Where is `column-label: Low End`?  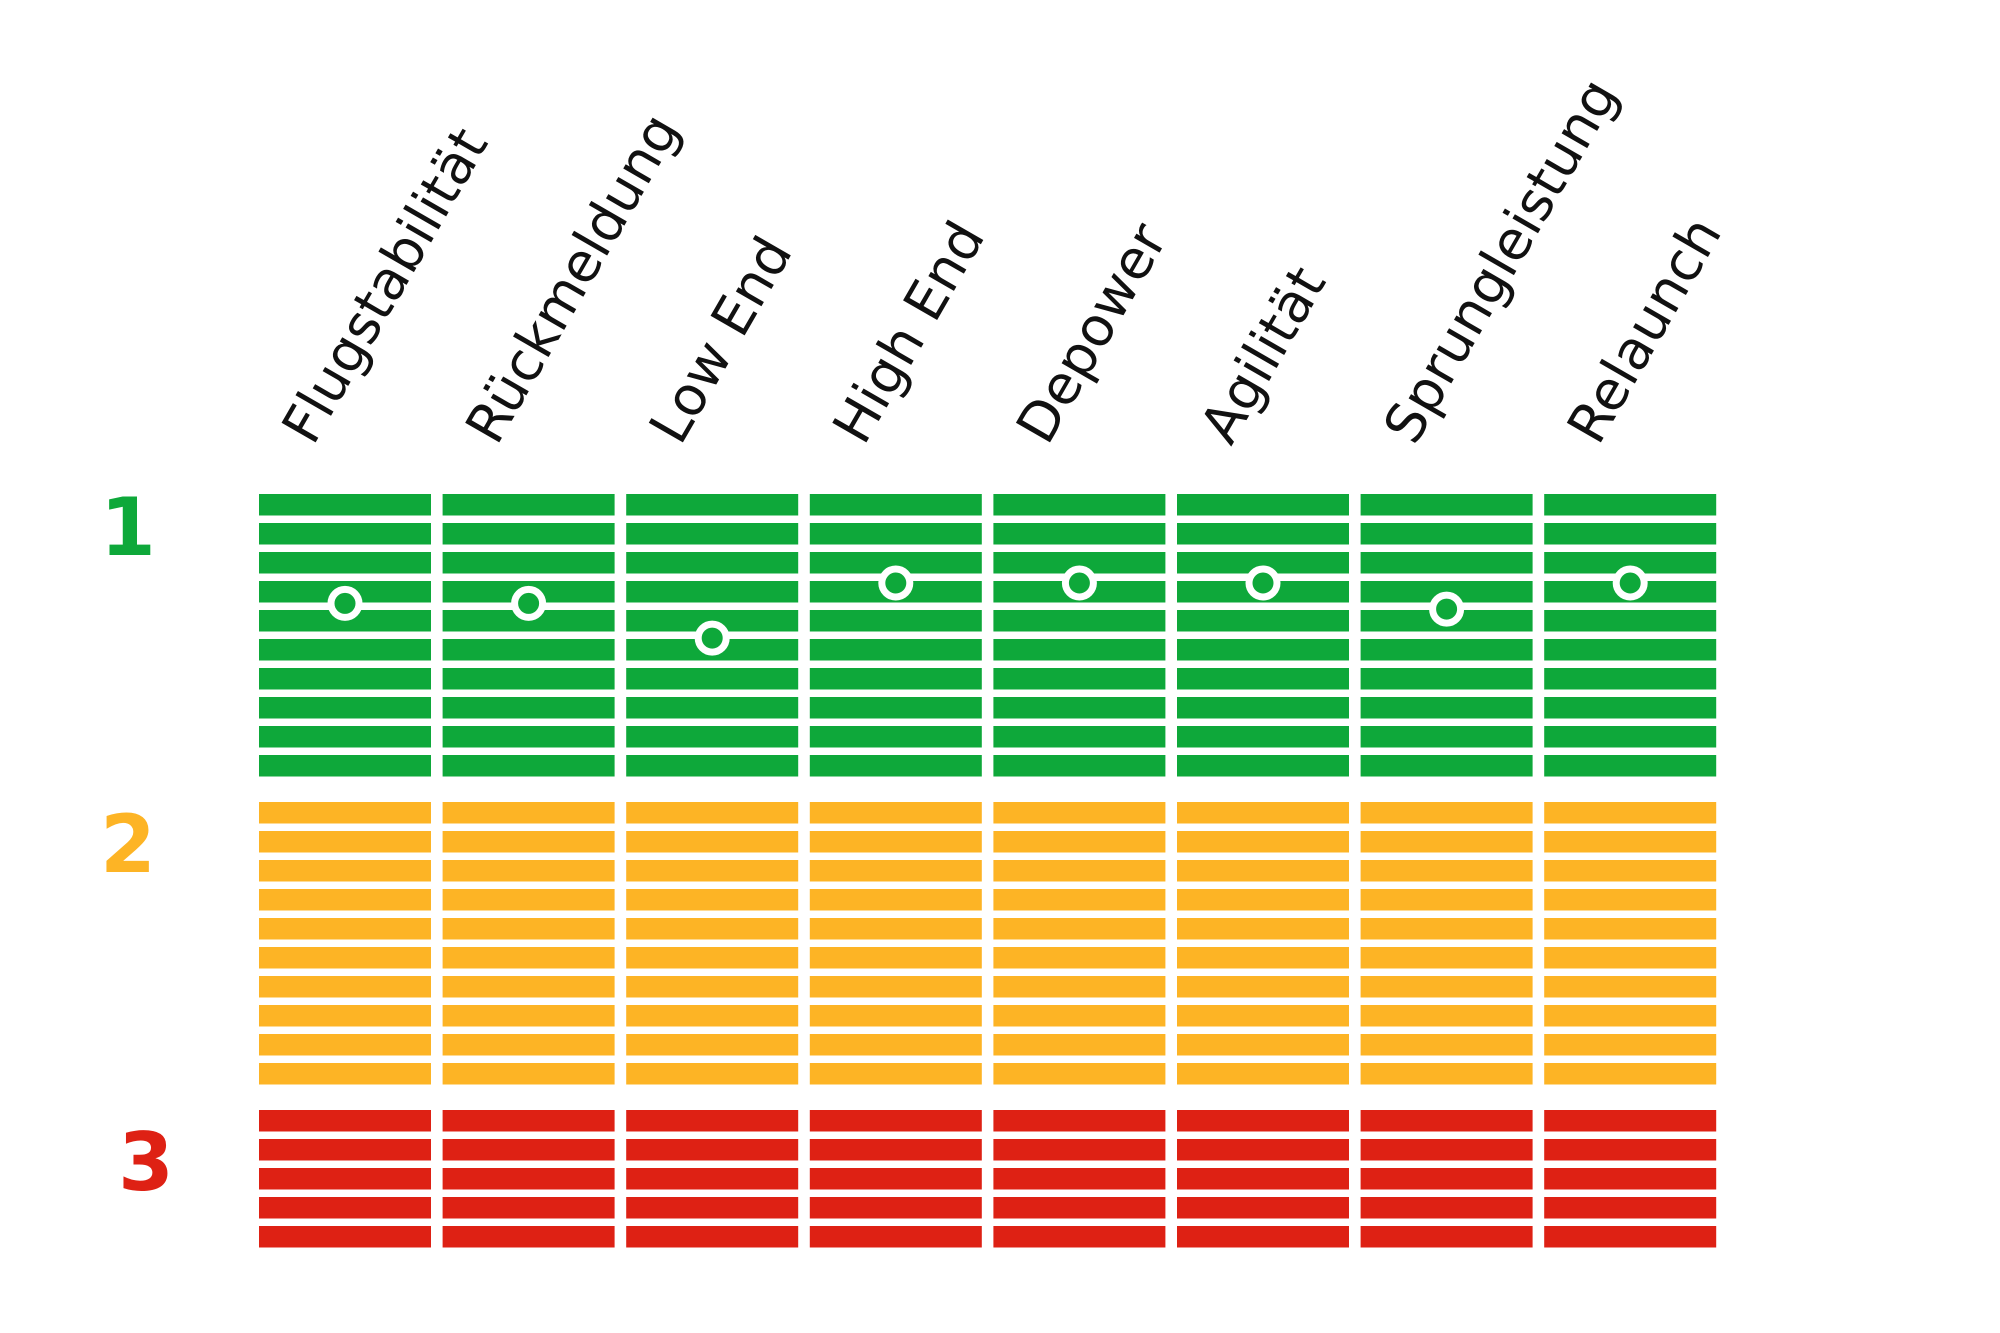 column-label: Low End is located at coordinates (721, 339).